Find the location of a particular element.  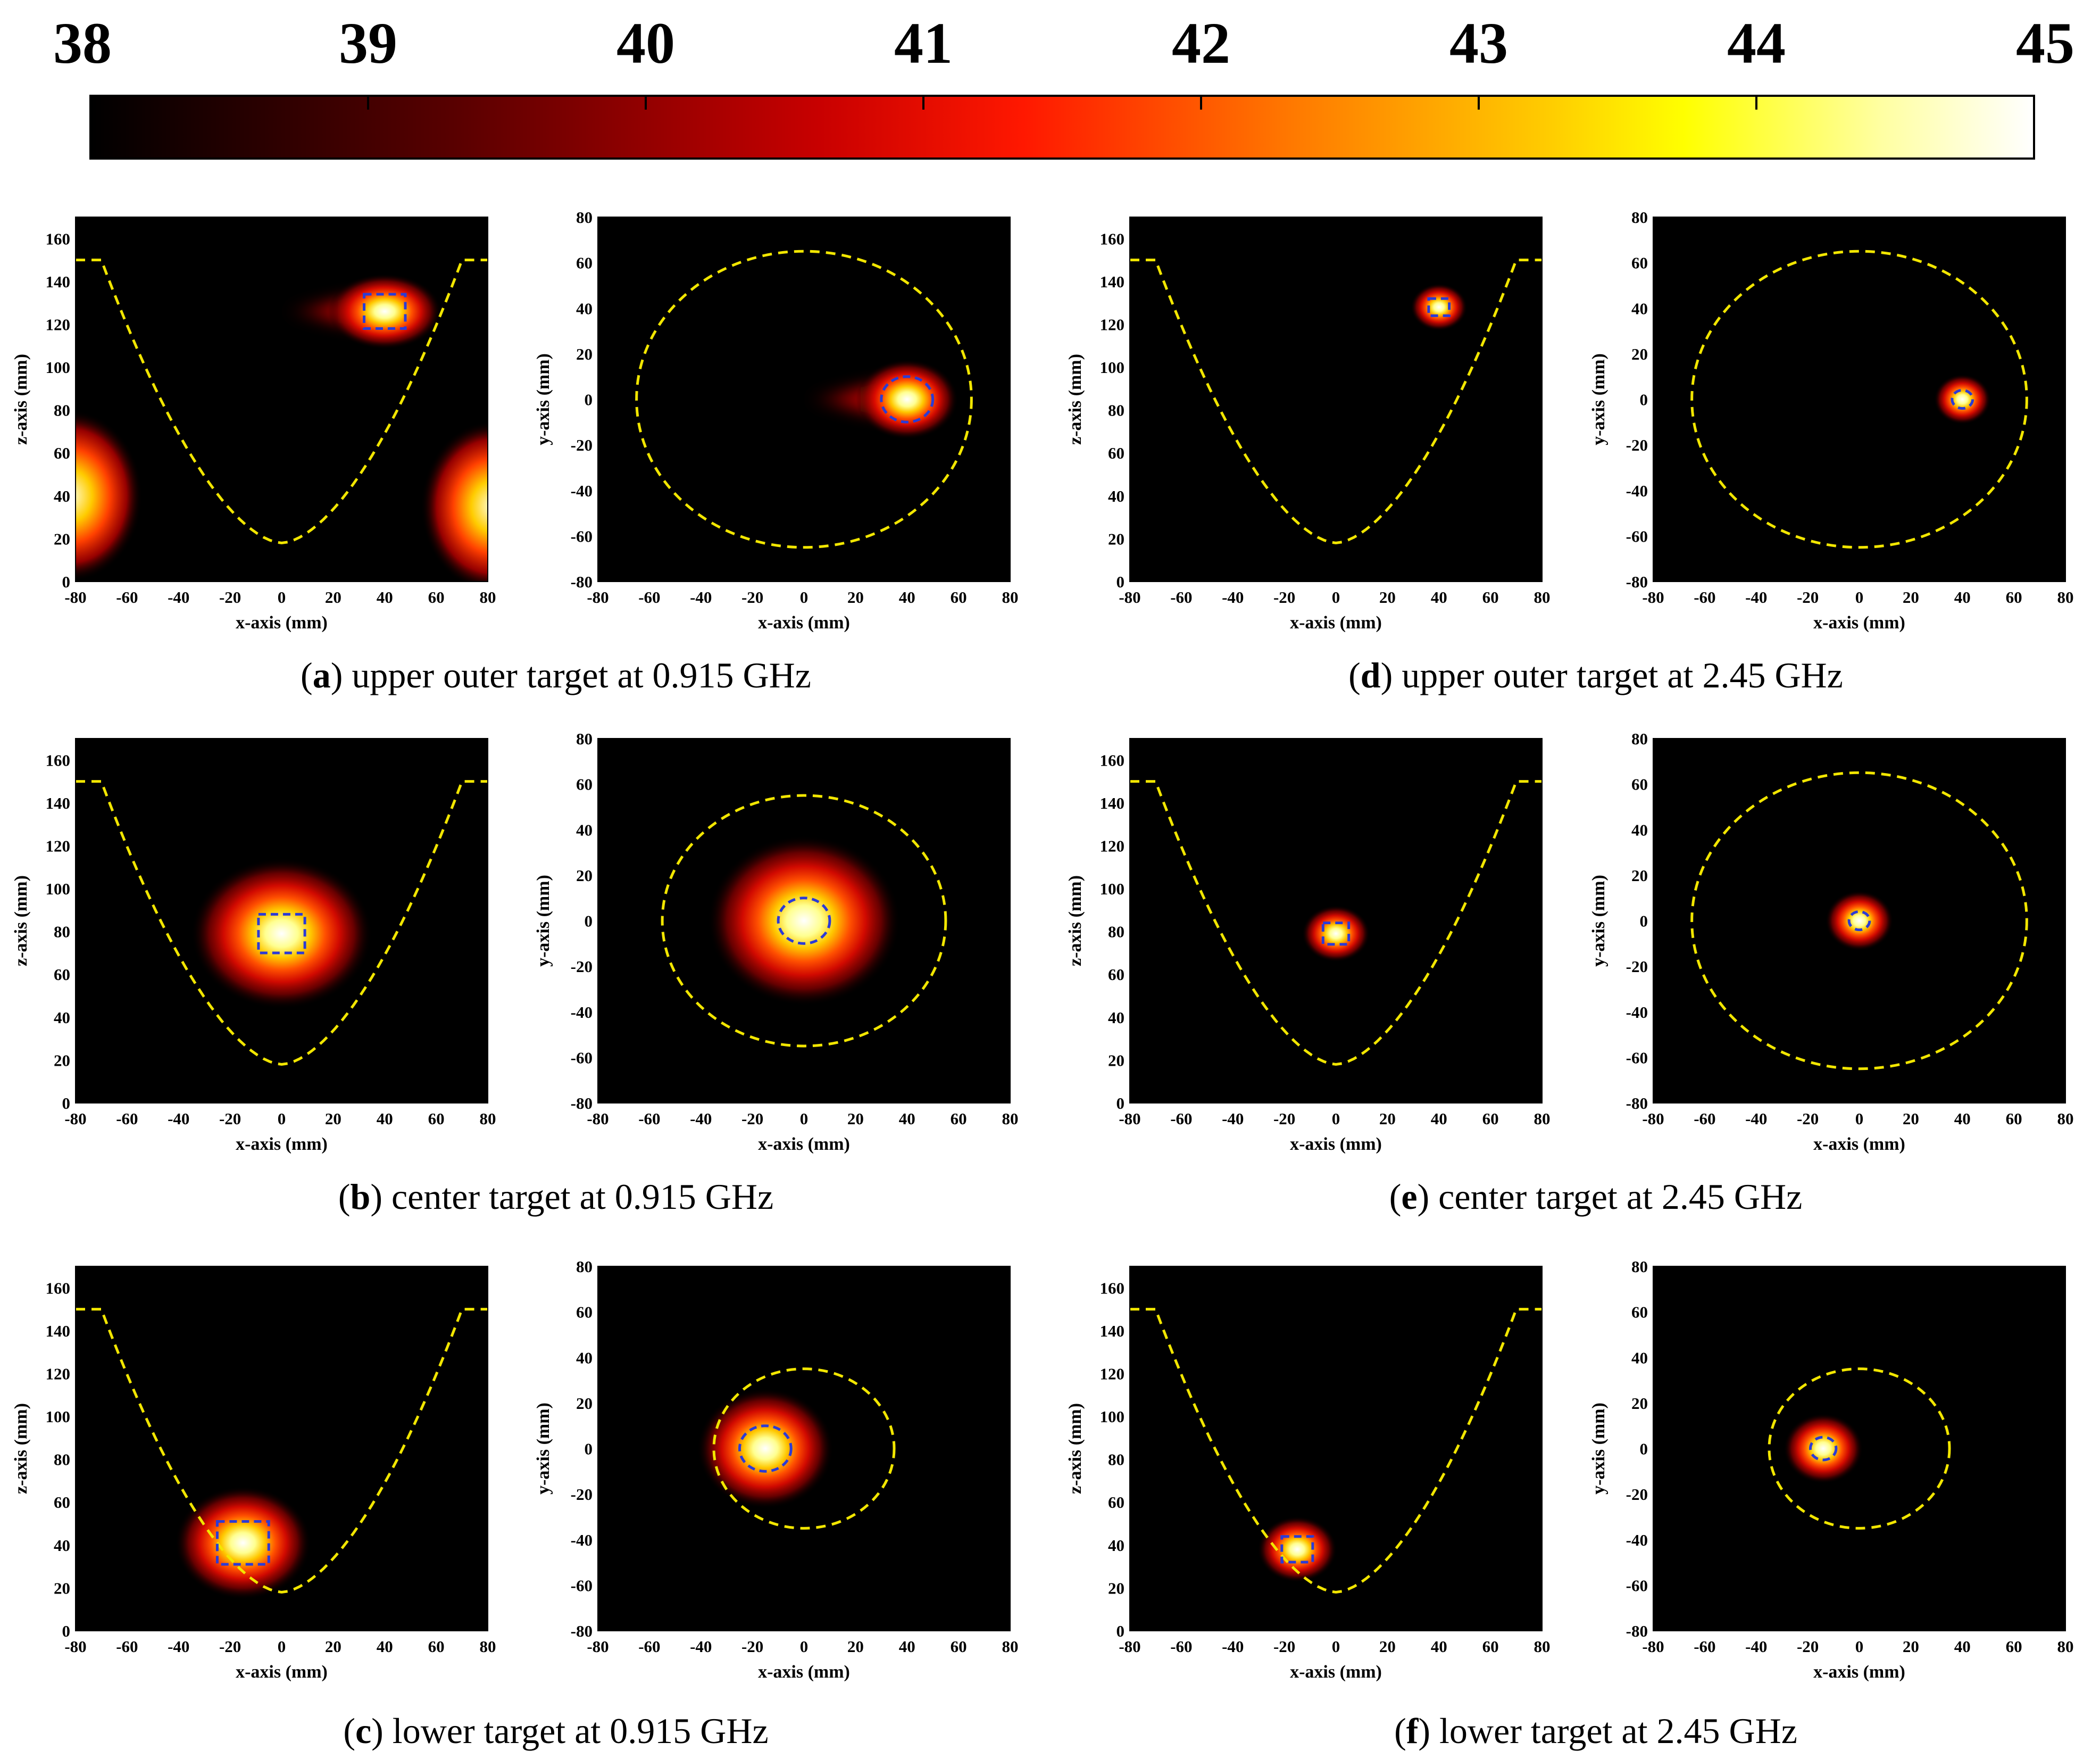

y-tick-label: 160 is located at coordinates (1112, 1288).